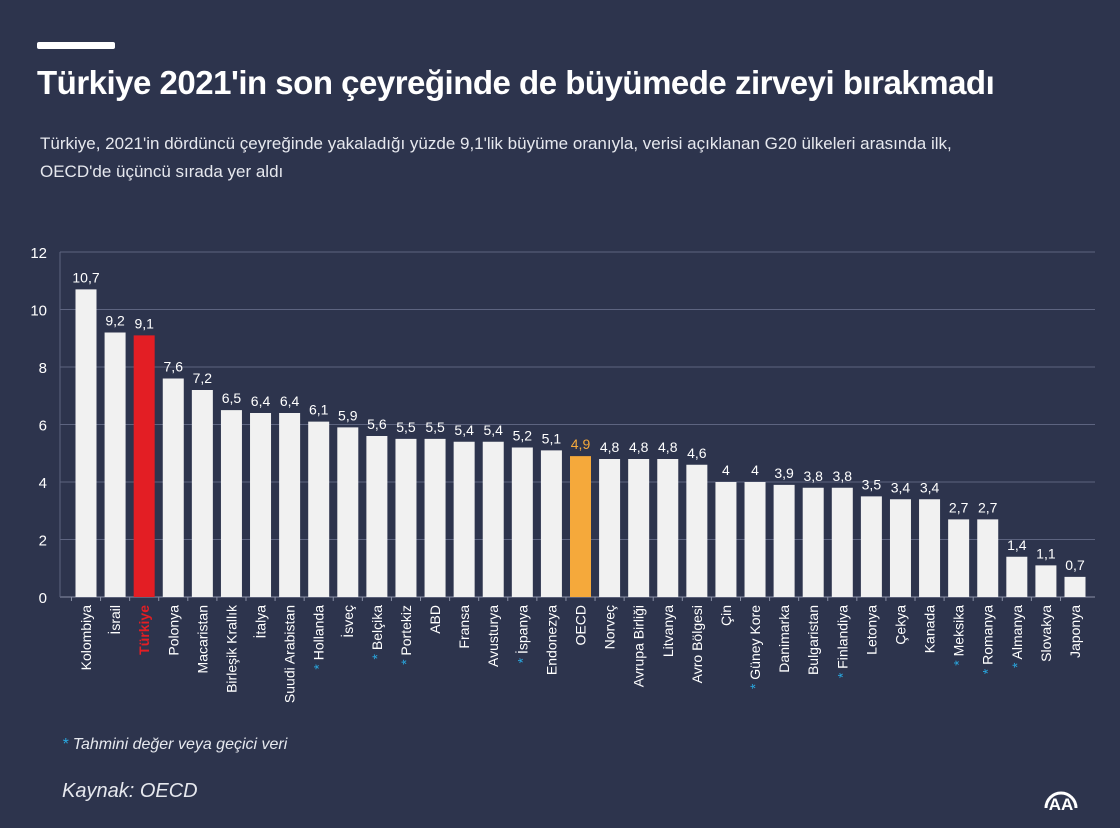 This screenshot has height=828, width=1120. What do you see at coordinates (43, 598) in the screenshot?
I see `y-tick-label: 0` at bounding box center [43, 598].